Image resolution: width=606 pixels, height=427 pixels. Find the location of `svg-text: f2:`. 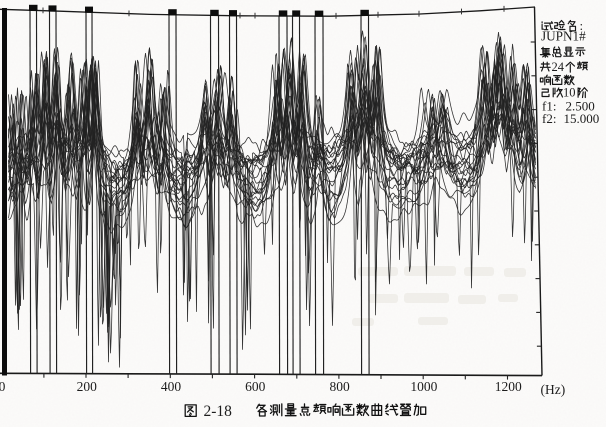

svg-text: f2: is located at coordinates (549, 118).